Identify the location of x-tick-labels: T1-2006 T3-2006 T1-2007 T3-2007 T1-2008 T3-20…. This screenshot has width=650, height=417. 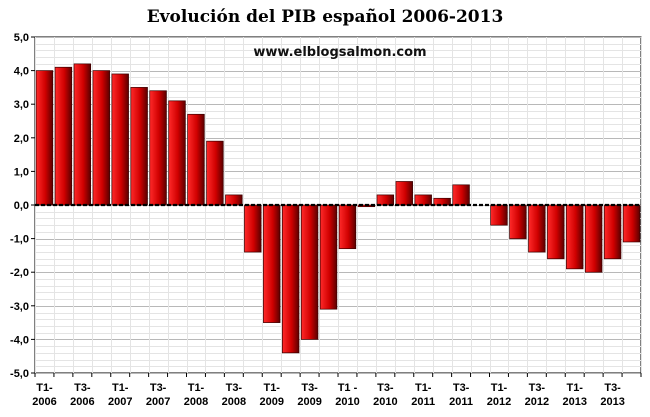
(328, 395).